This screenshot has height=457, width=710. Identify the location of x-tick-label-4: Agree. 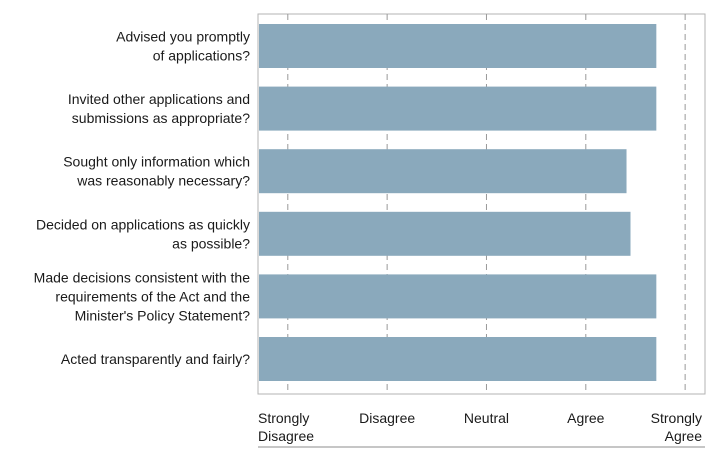
(586, 418).